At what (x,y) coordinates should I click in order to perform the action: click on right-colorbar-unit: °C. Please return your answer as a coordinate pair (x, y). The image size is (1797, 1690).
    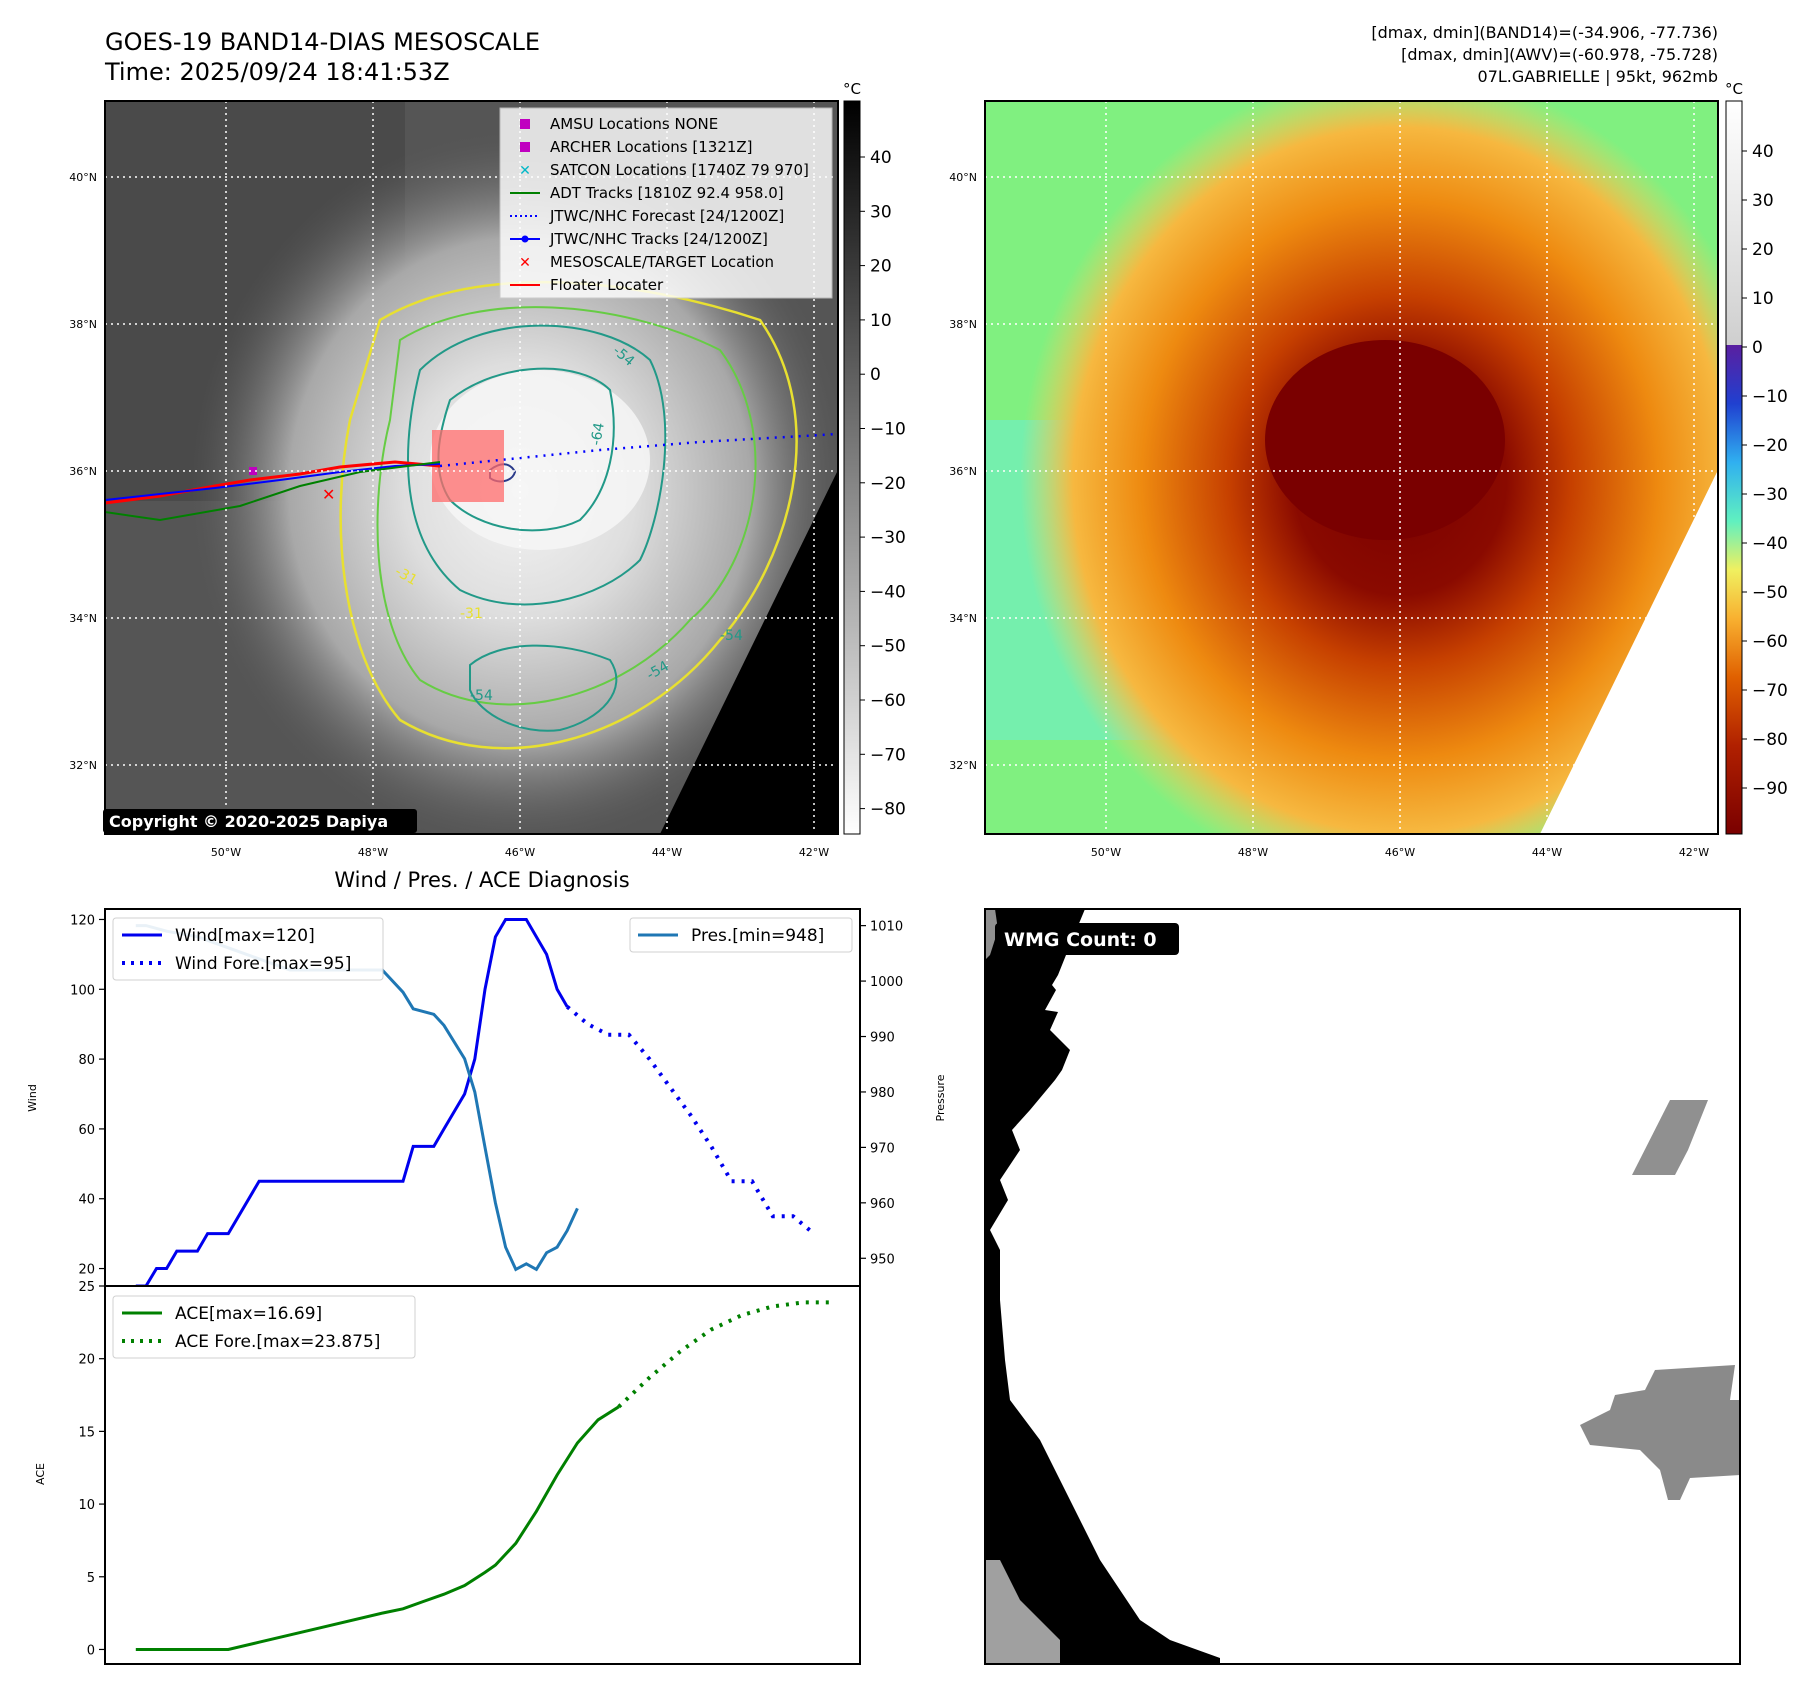
    Looking at the image, I should click on (1734, 89).